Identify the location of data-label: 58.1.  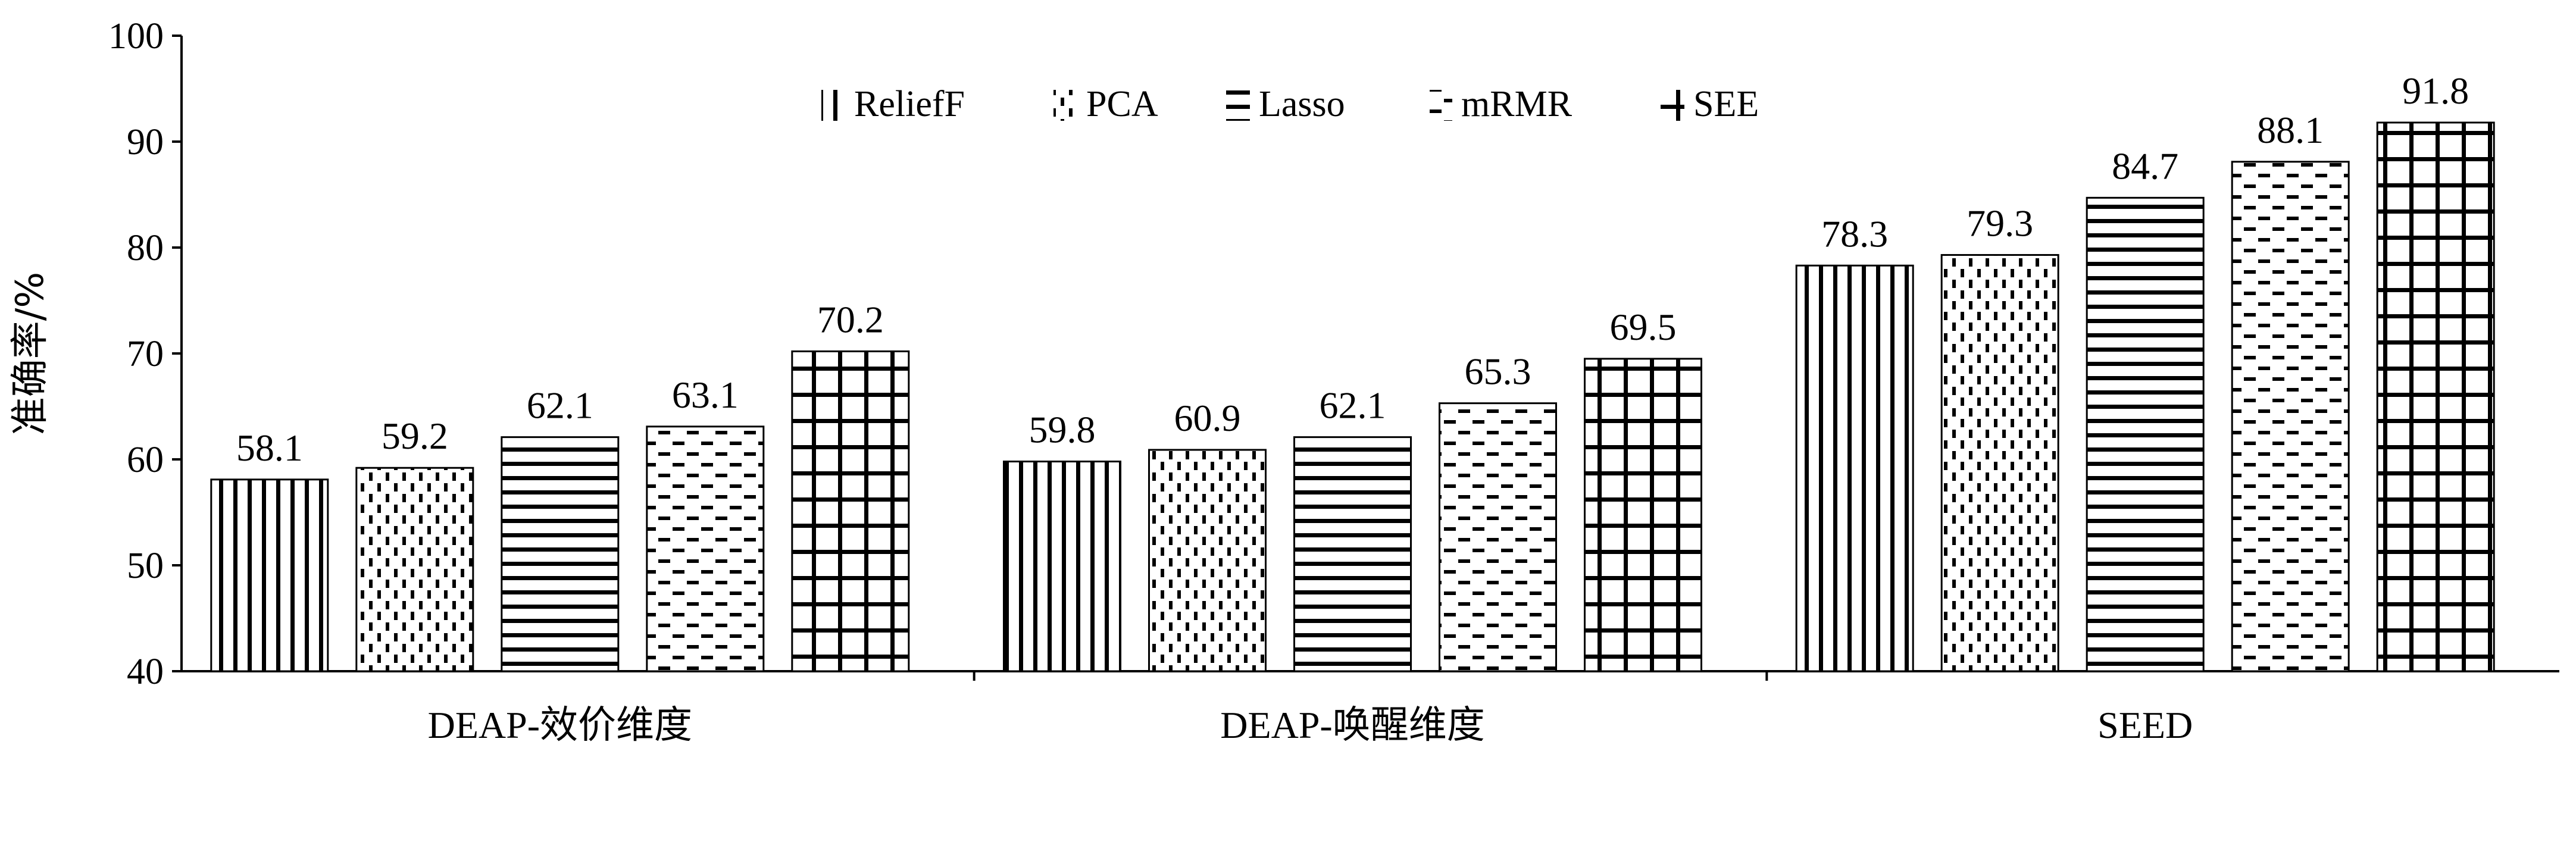
(269, 448).